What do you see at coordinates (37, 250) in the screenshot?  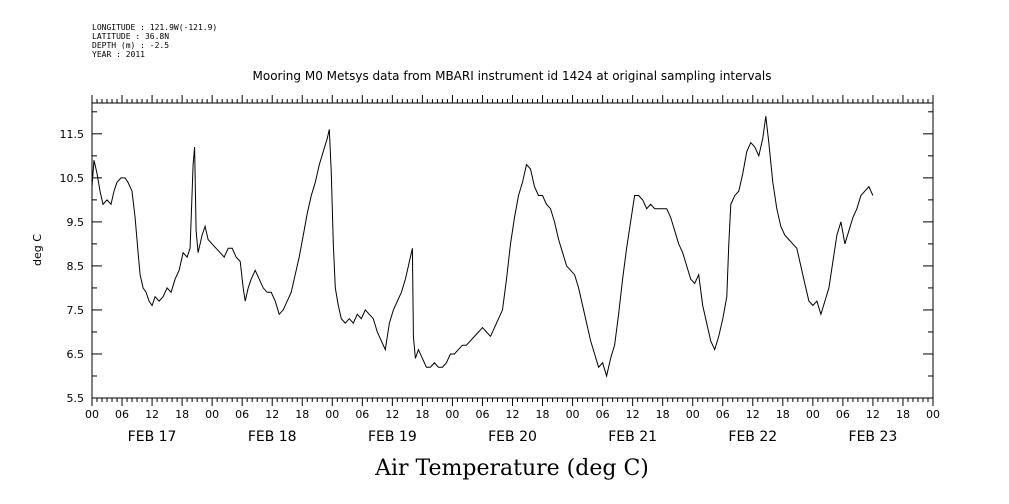 I see `y-axis-label: deg C` at bounding box center [37, 250].